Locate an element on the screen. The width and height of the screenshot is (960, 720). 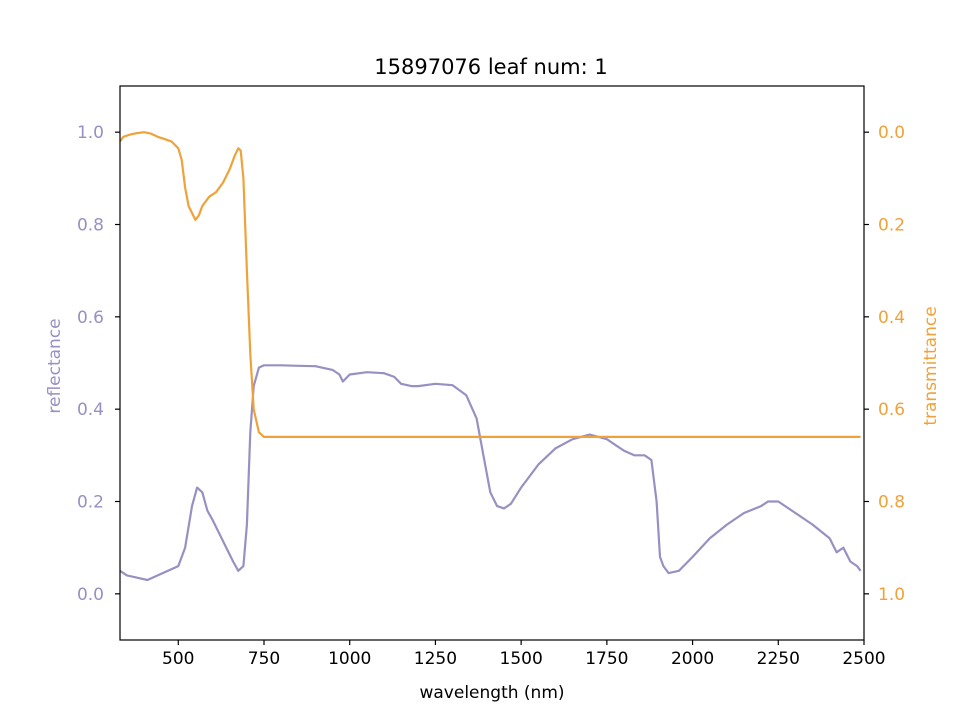
right-y-tick-label: 0.4 is located at coordinates (891, 318).